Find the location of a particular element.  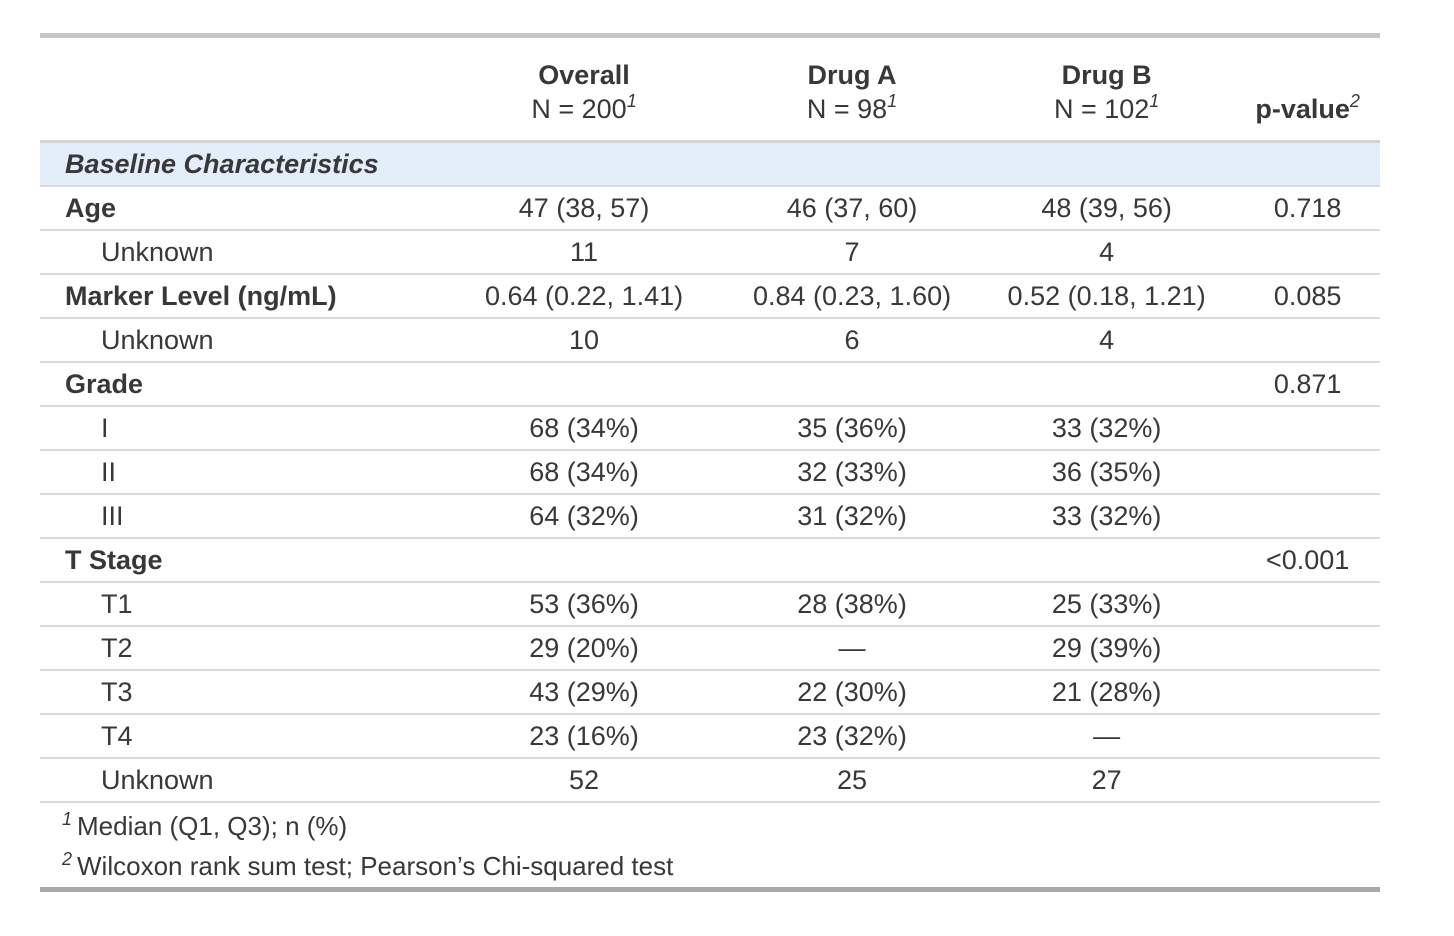

cell-pvalue: 0.871 is located at coordinates (1307, 384).